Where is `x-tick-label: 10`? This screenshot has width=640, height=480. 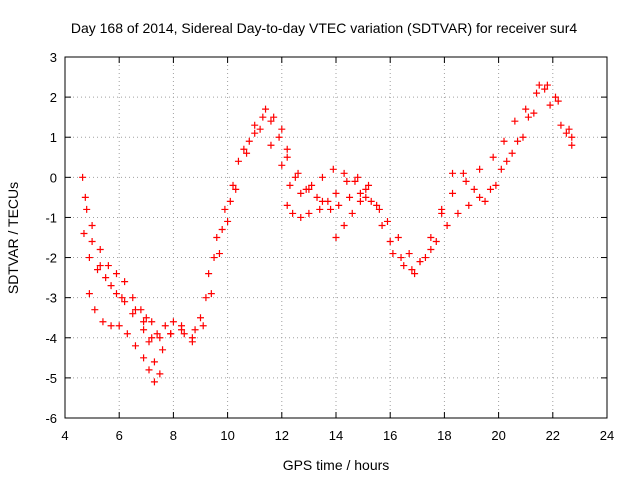 x-tick-label: 10 is located at coordinates (227, 435).